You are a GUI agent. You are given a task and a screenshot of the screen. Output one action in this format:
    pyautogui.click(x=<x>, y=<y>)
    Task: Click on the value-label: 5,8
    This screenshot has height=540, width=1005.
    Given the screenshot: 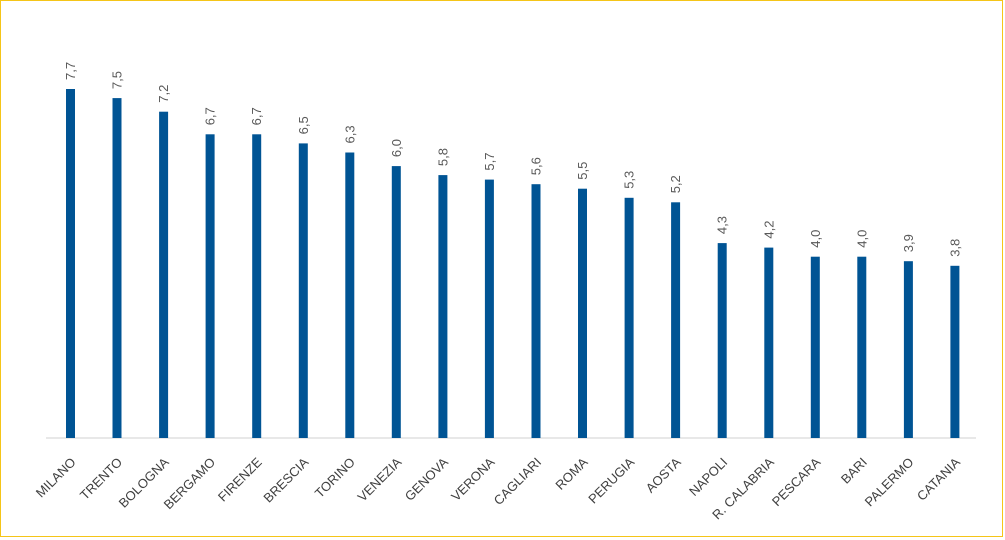 What is the action you would take?
    pyautogui.click(x=442, y=157)
    